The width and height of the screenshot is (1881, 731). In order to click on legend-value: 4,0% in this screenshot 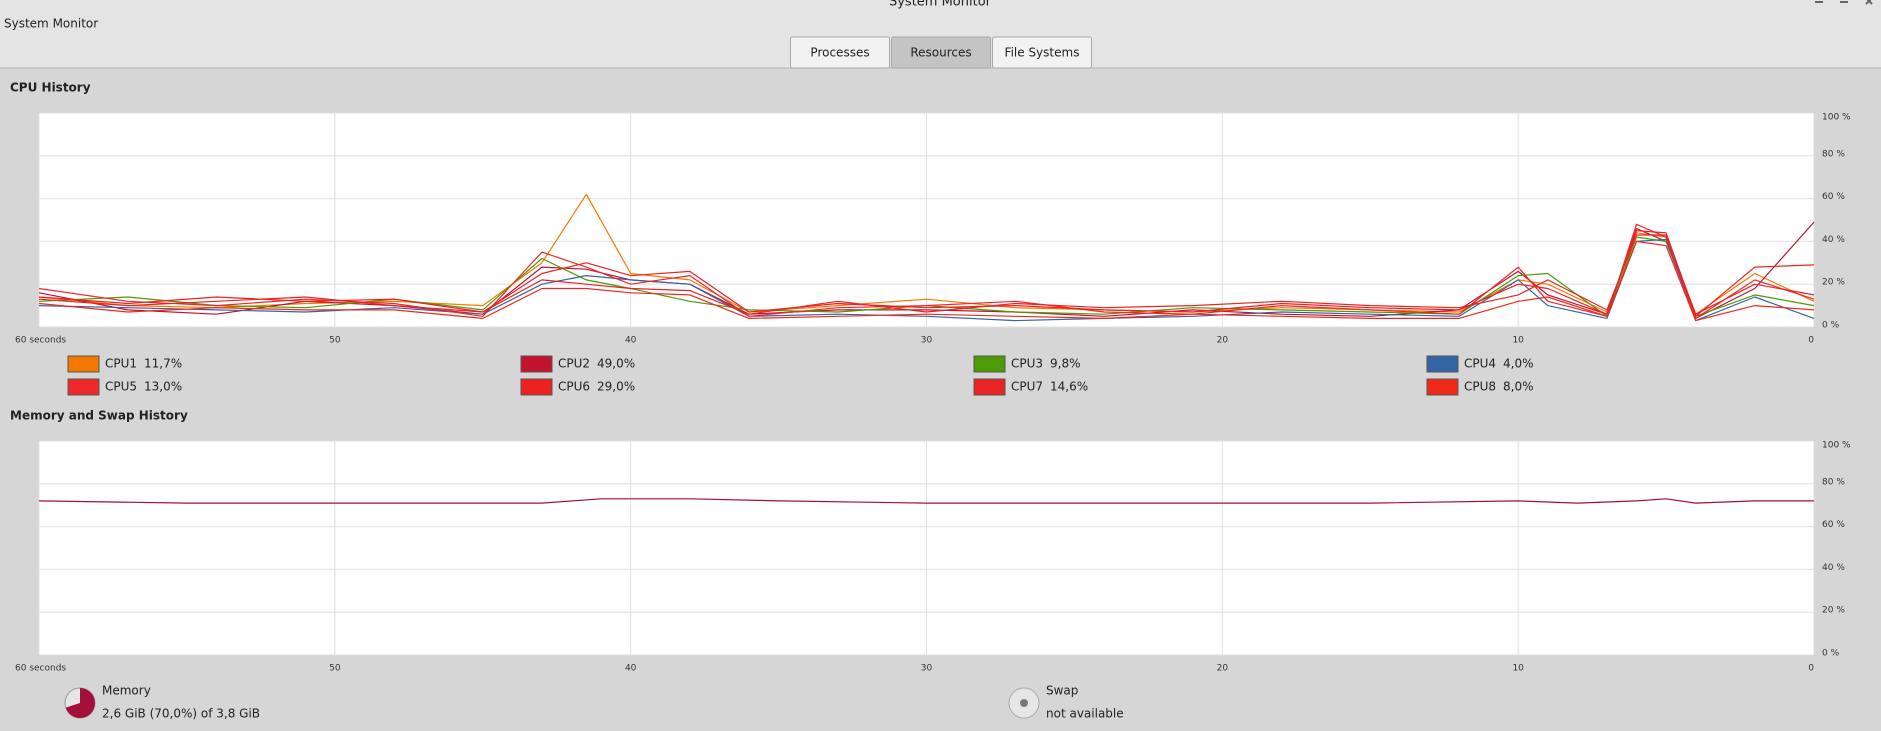, I will do `click(1518, 364)`.